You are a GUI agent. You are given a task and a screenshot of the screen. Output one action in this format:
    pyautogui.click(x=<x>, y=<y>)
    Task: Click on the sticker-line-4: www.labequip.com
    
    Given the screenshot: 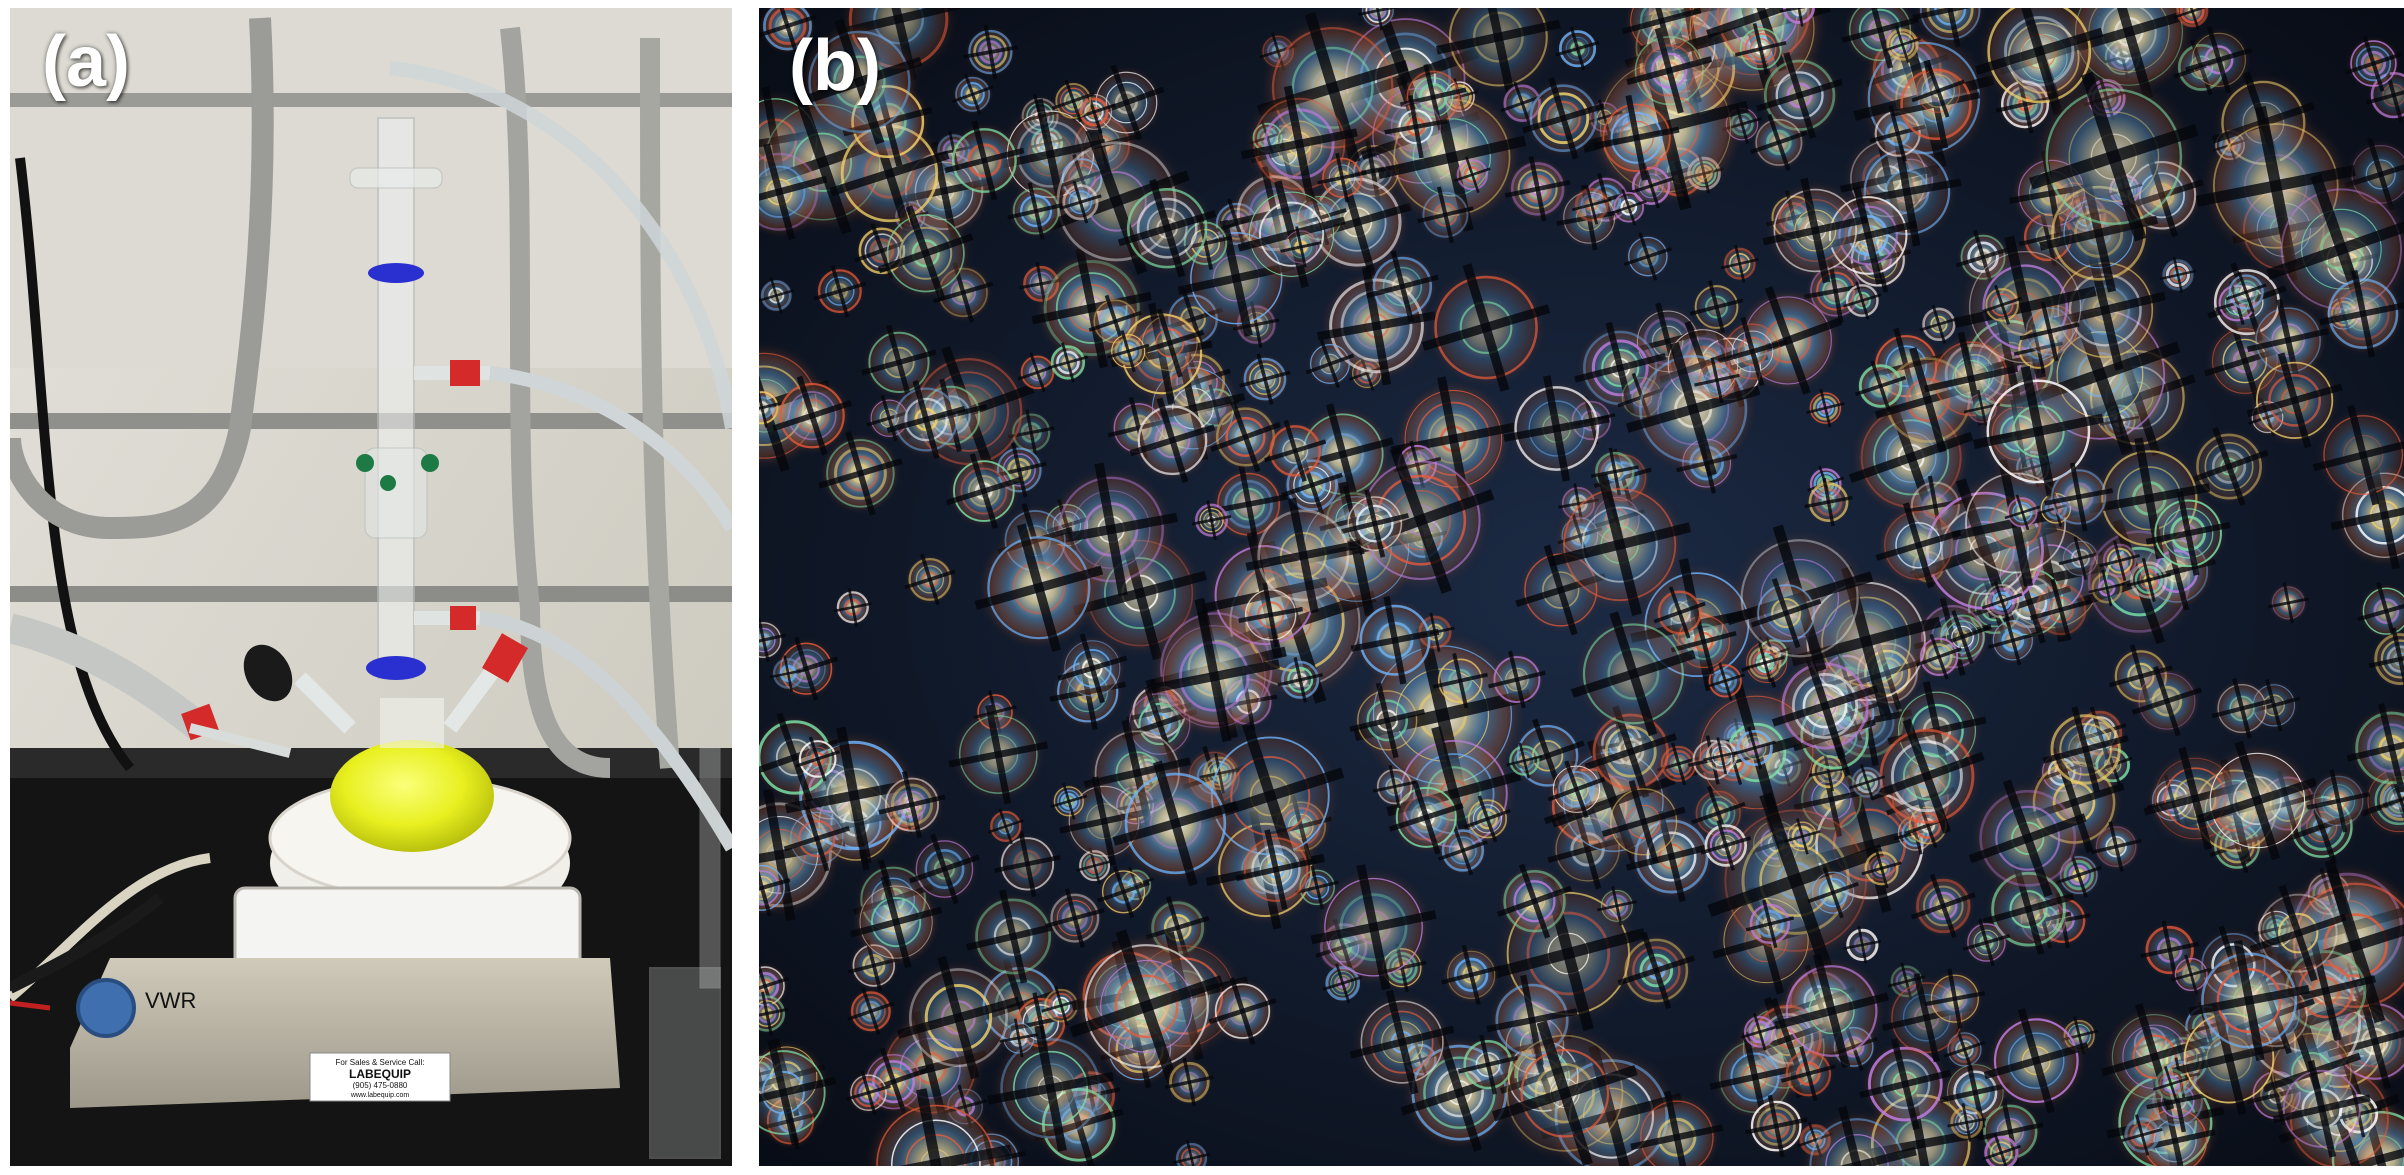 What is the action you would take?
    pyautogui.click(x=380, y=1095)
    